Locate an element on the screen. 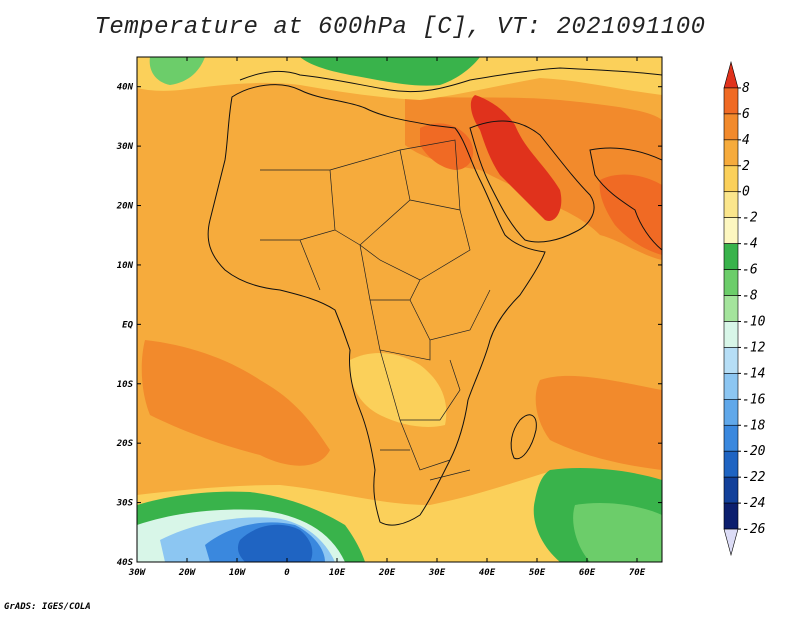  colorbar-label: -4 is located at coordinates (750, 244).